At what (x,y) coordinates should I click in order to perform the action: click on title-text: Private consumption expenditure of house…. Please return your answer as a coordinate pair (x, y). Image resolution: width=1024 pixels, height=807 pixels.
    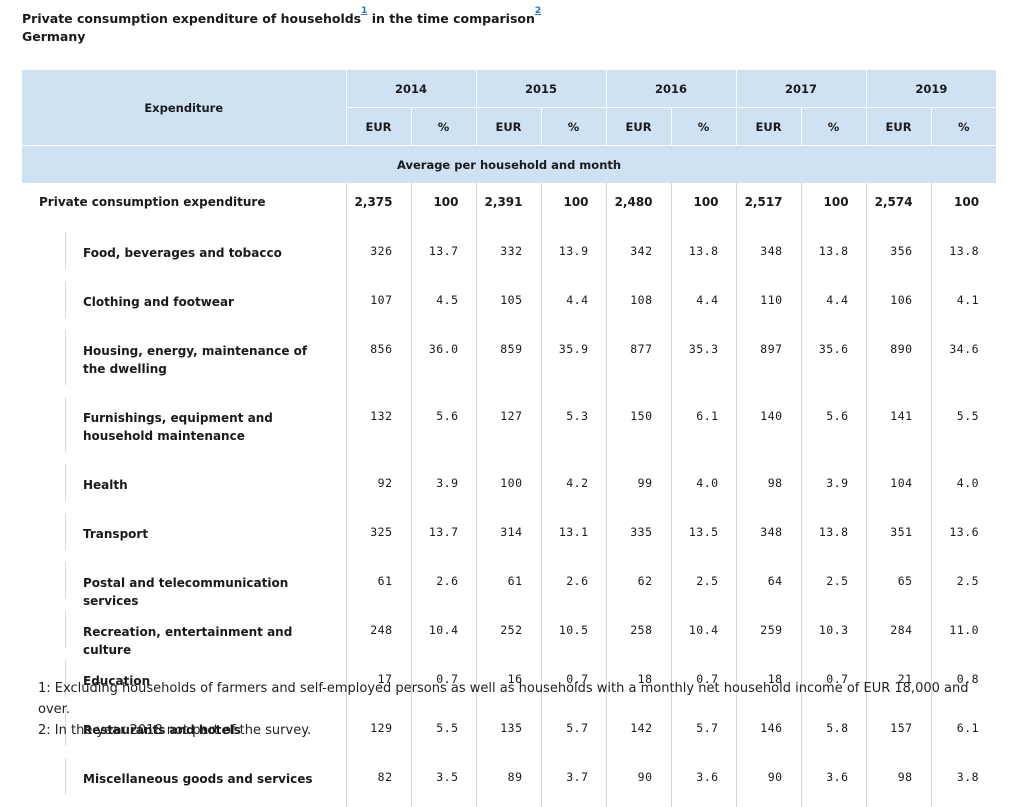
    Looking at the image, I should click on (192, 19).